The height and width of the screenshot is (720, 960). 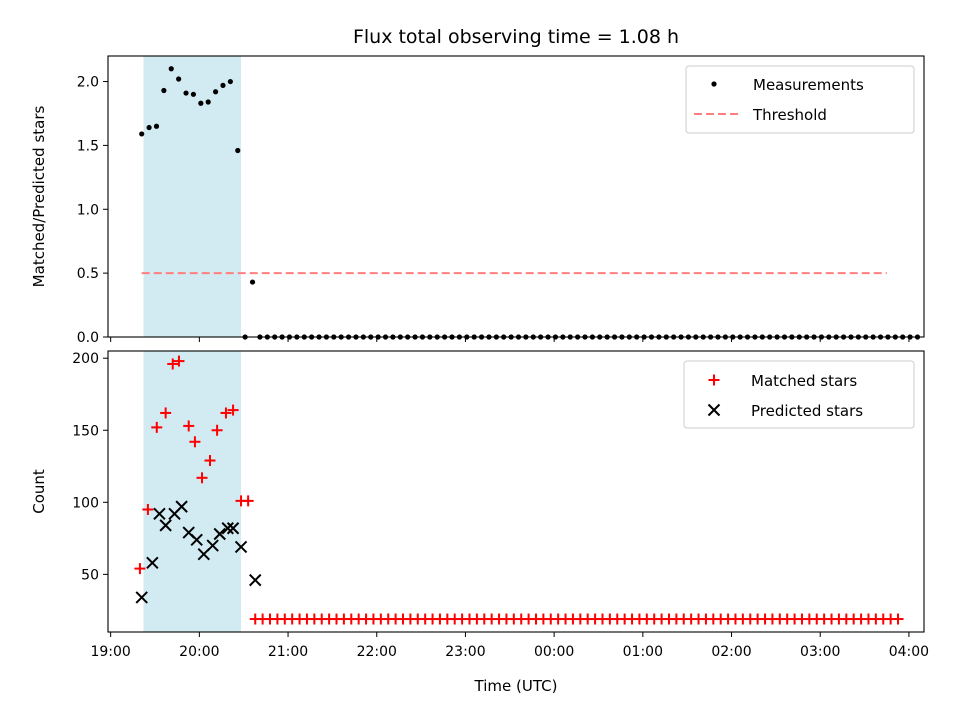 I want to click on x-axis-label: Time (UTC), so click(x=516, y=686).